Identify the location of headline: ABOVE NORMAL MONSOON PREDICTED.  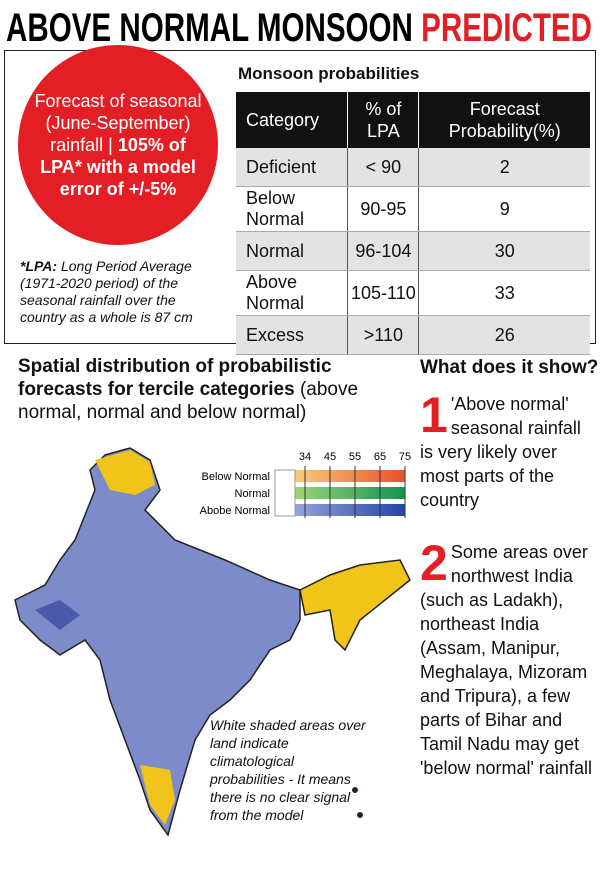
(299, 28).